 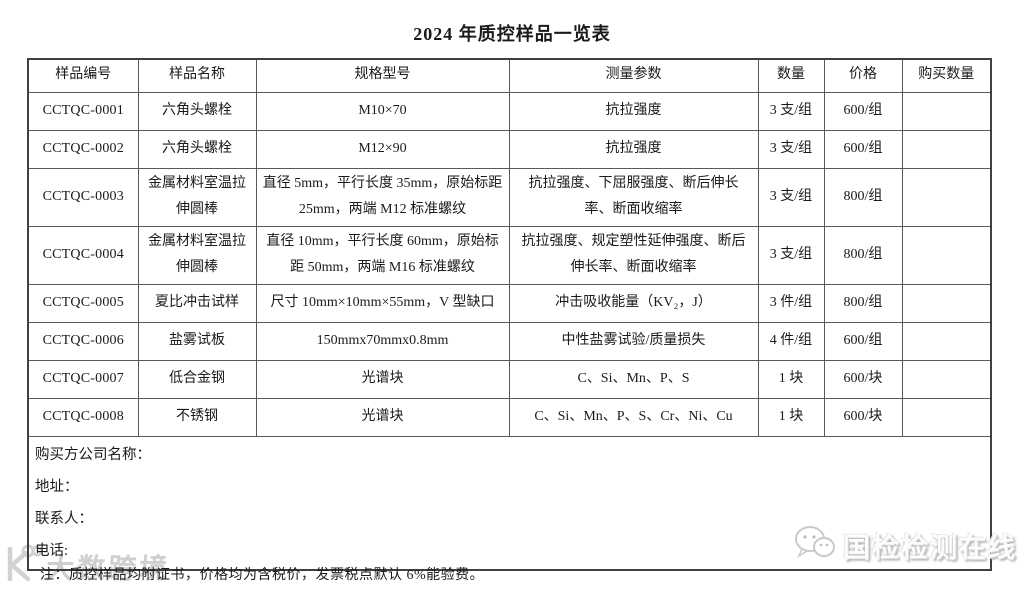 I want to click on sample-id: CCTQC-0005, so click(x=83, y=303).